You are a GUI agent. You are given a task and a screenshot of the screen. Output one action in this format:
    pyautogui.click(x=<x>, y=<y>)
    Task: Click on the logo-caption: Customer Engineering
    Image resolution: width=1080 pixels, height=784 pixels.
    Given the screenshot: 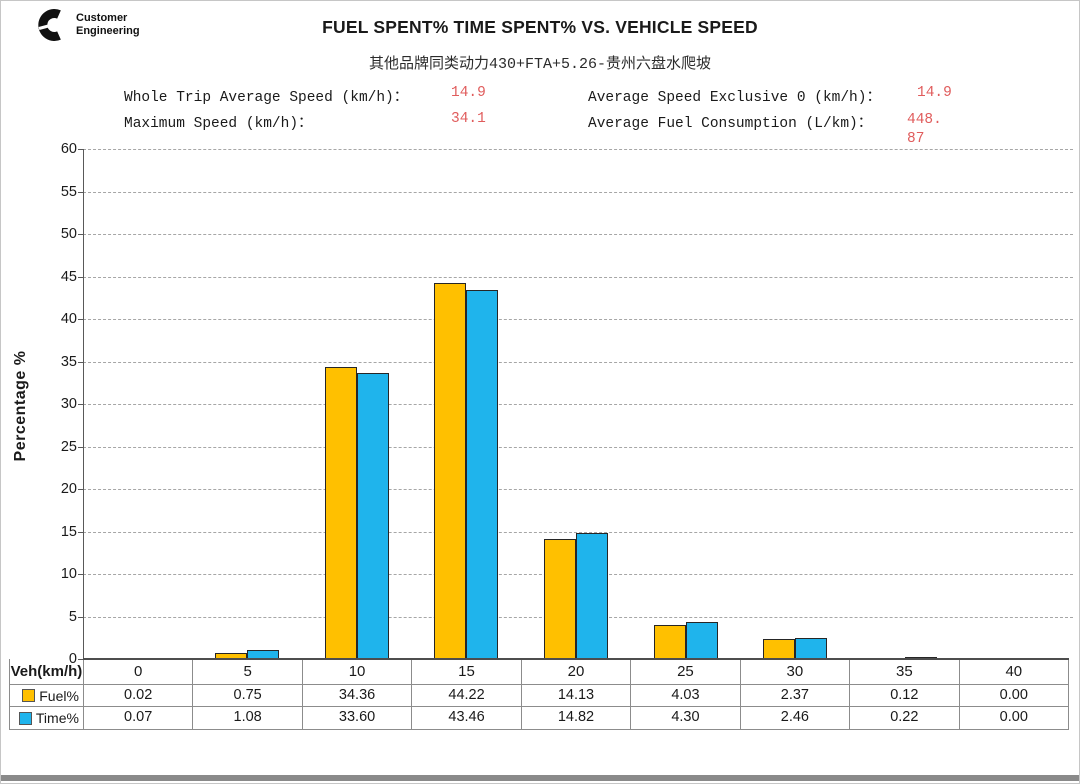 What is the action you would take?
    pyautogui.click(x=108, y=25)
    